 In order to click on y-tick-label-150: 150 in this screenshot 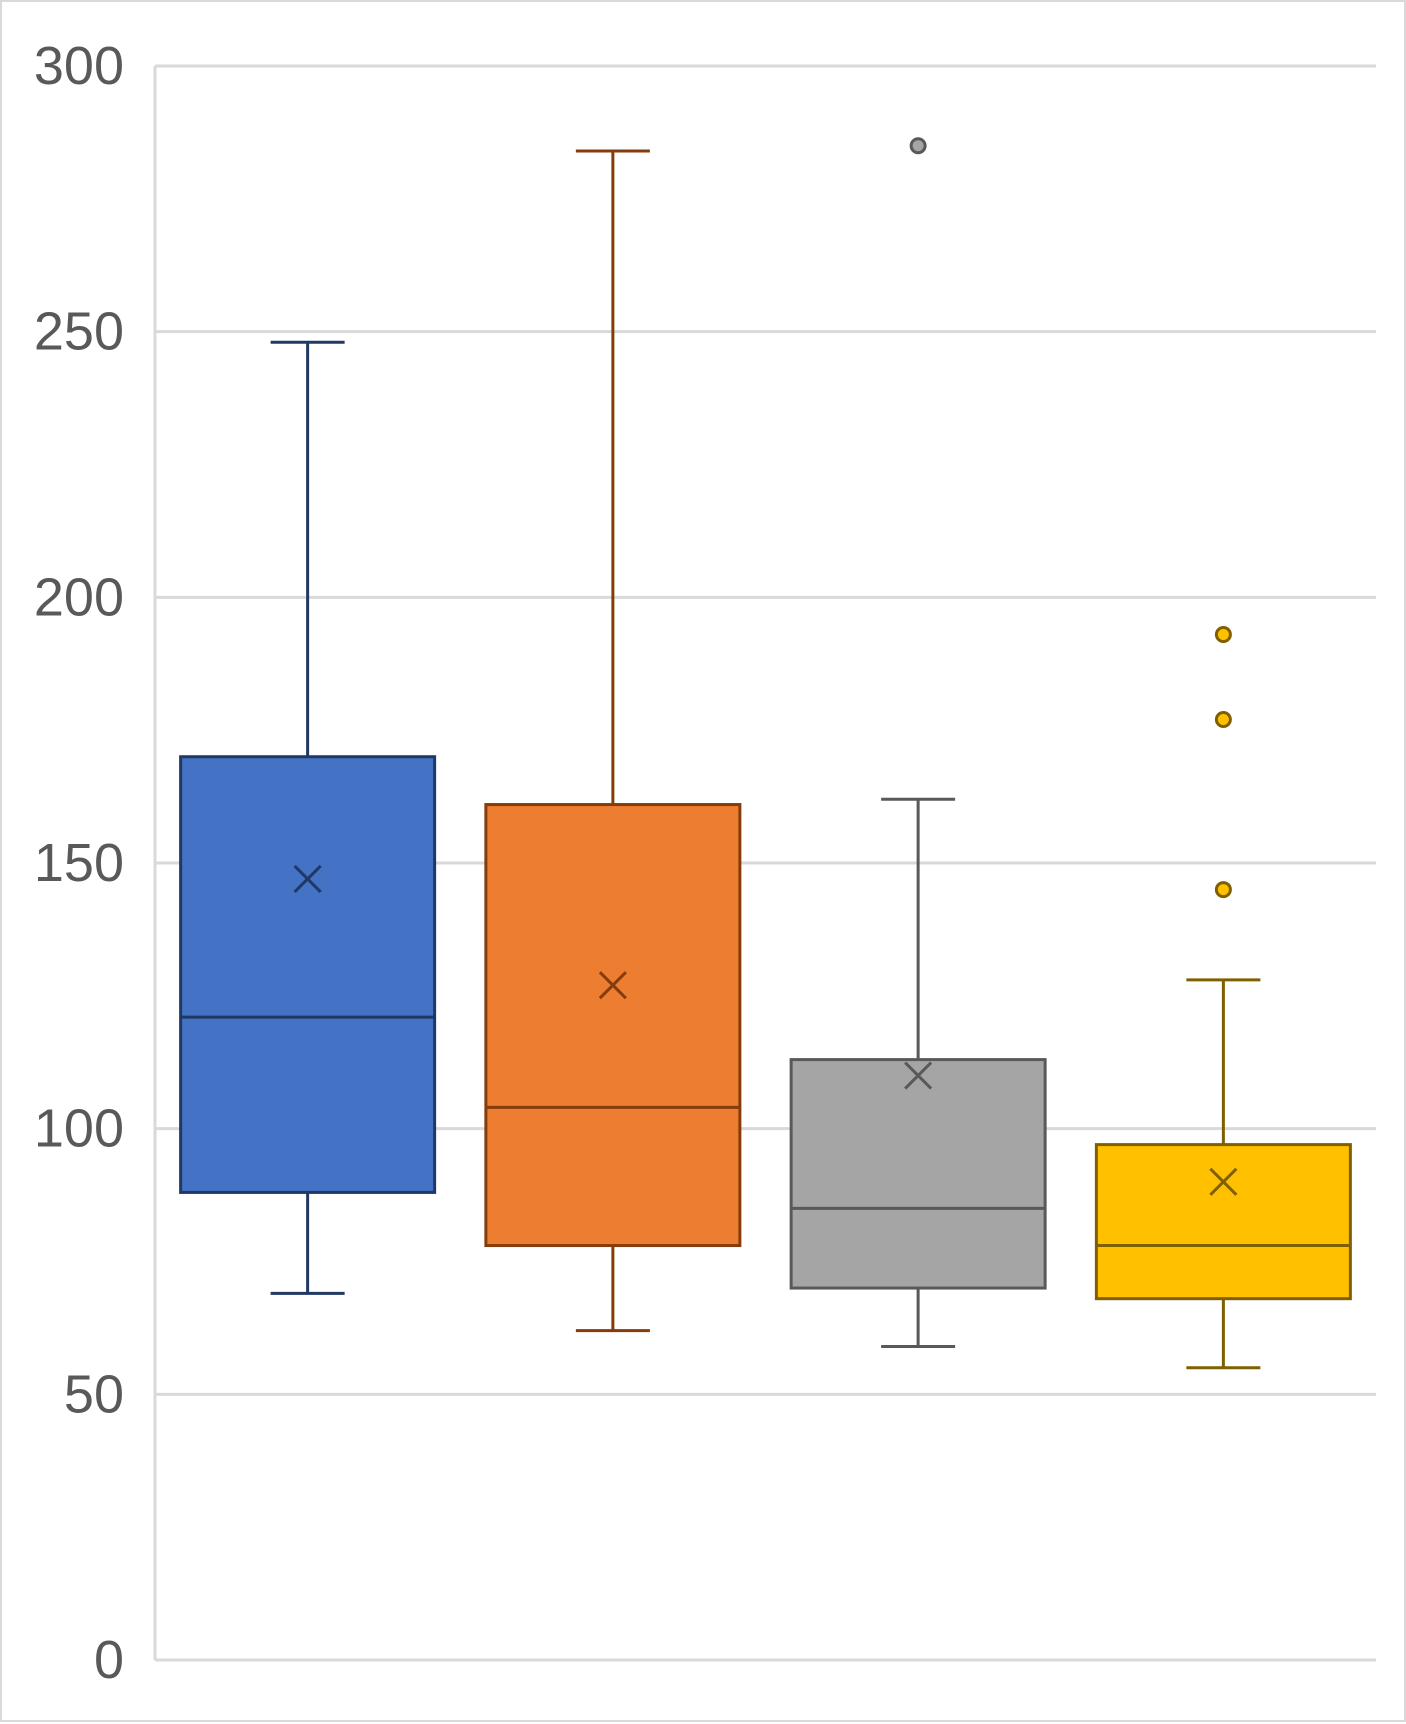, I will do `click(79, 863)`.